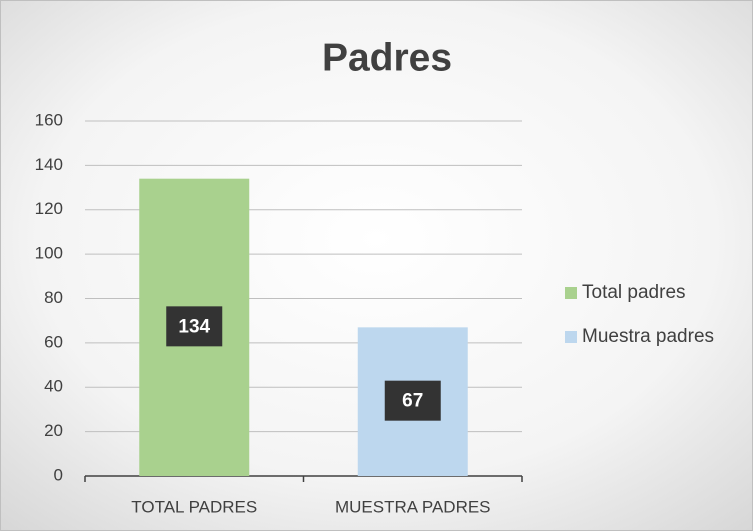 This screenshot has height=531, width=753. What do you see at coordinates (387, 57) in the screenshot?
I see `chart-title: Padres` at bounding box center [387, 57].